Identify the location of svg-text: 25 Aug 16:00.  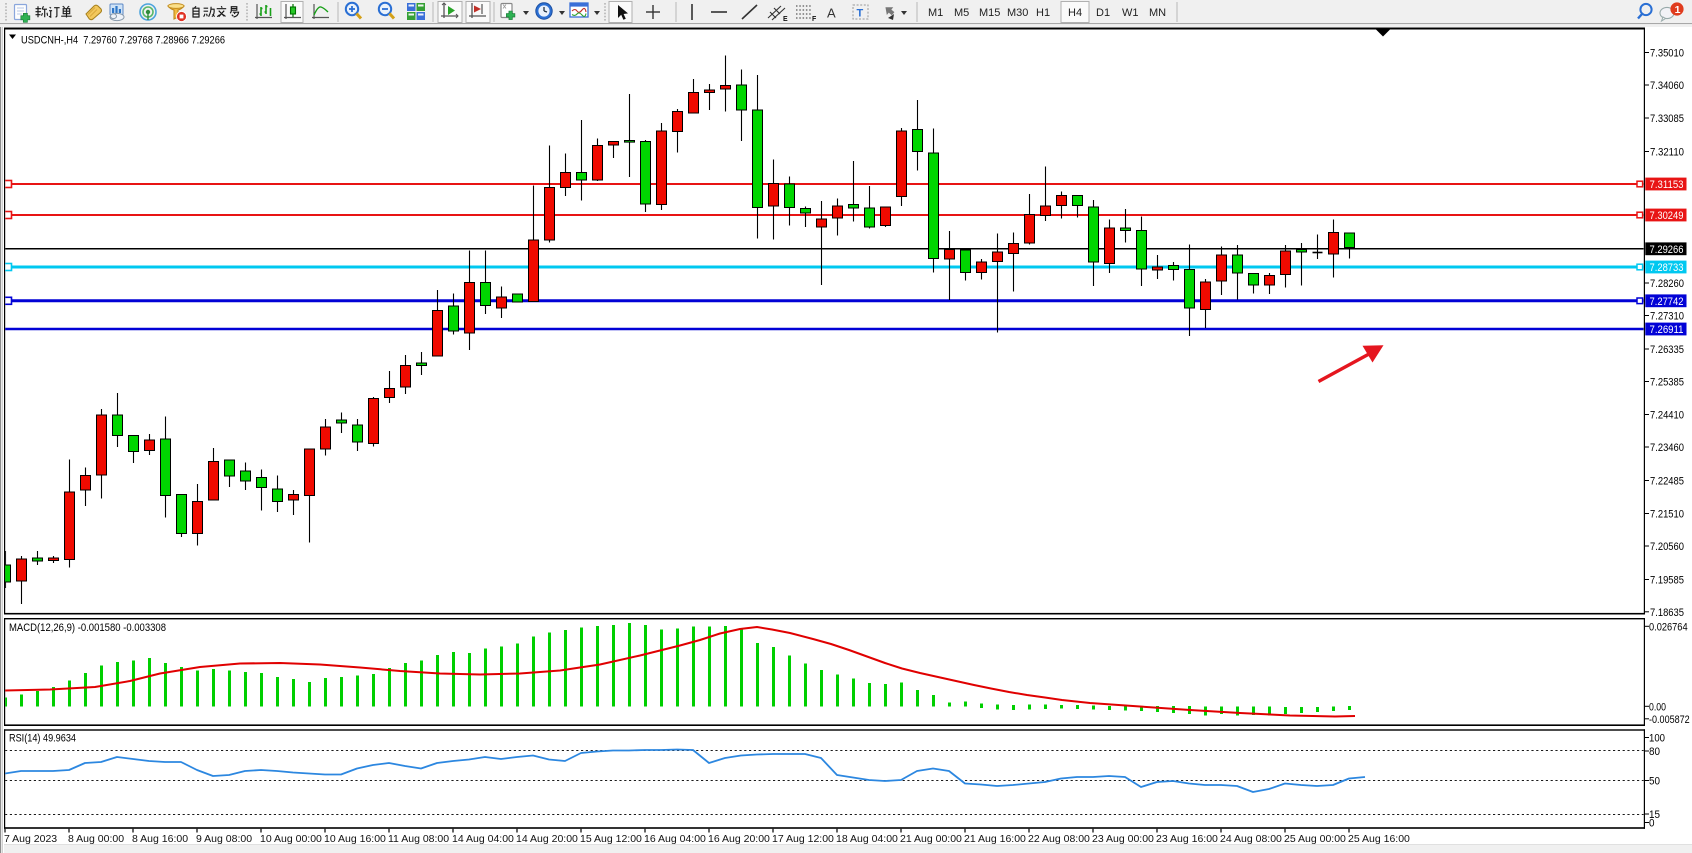
(1379, 839).